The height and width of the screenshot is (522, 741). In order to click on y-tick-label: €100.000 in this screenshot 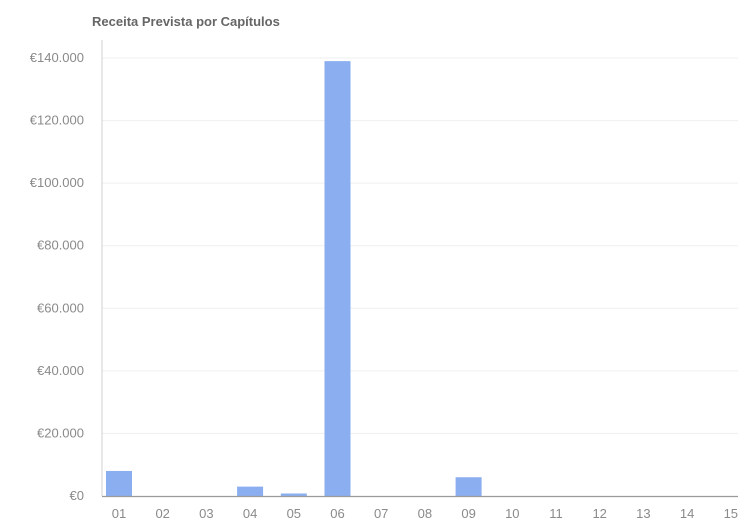, I will do `click(57, 182)`.